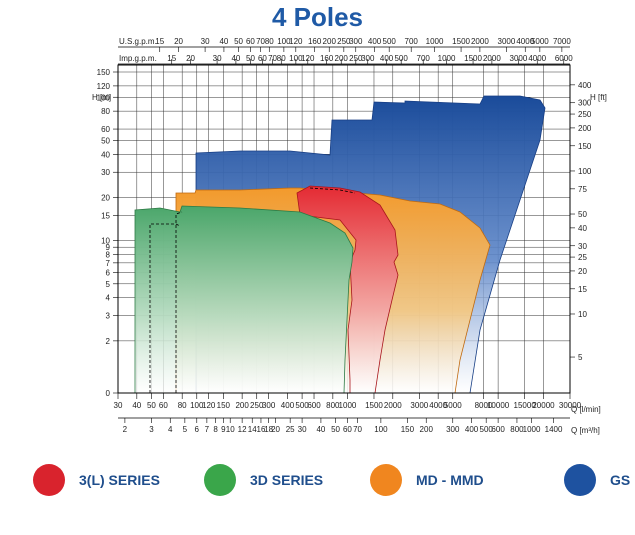  Describe the element at coordinates (242, 405) in the screenshot. I see `lmin-tick-label: 200` at that location.